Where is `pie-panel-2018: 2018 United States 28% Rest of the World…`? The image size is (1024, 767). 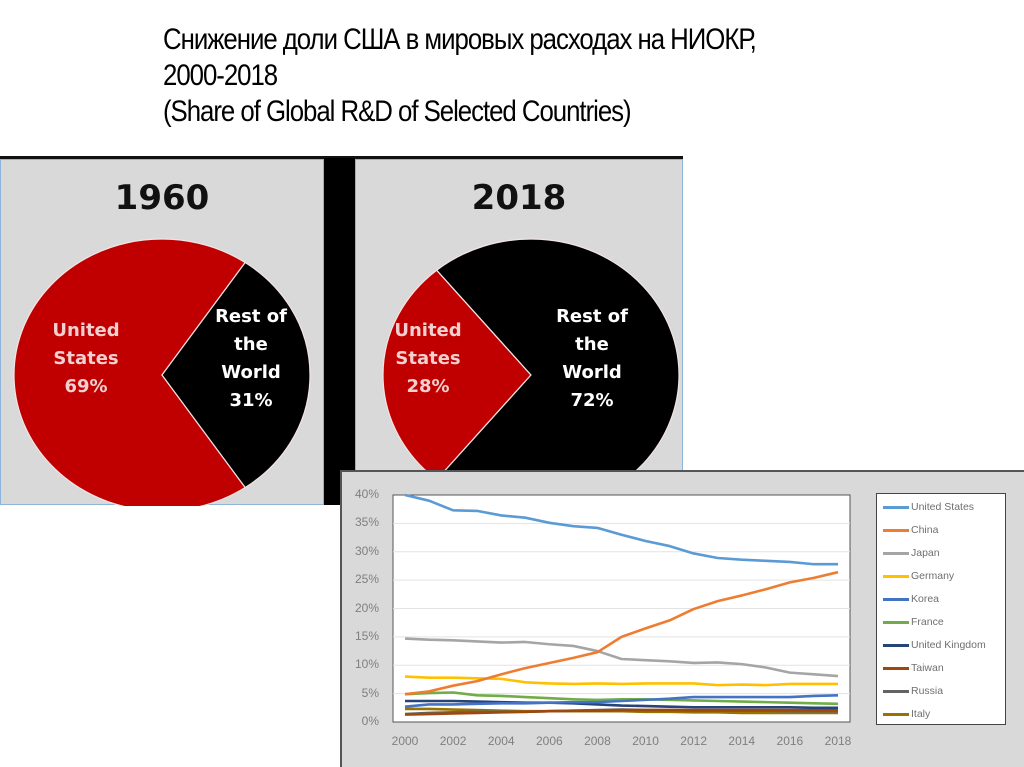
pie-panel-2018: 2018 United States 28% Rest of the World… is located at coordinates (519, 315).